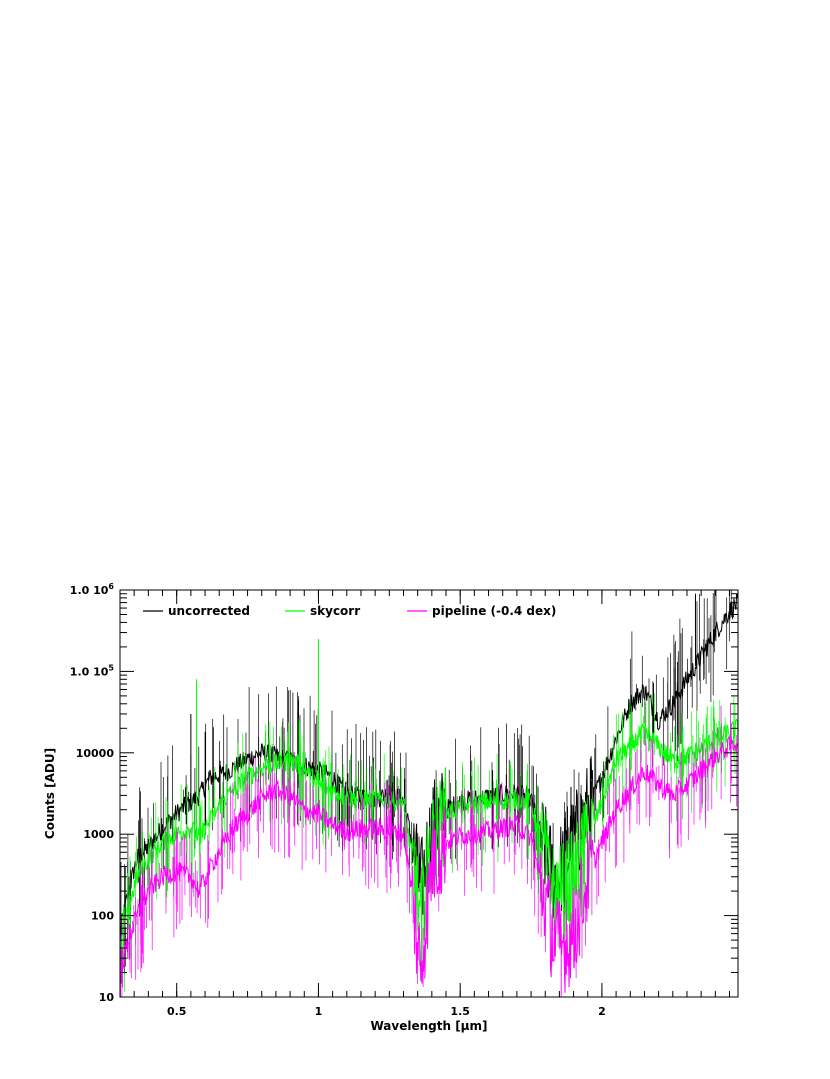  I want to click on y-tick-label-5: 1.0 106, so click(92, 589).